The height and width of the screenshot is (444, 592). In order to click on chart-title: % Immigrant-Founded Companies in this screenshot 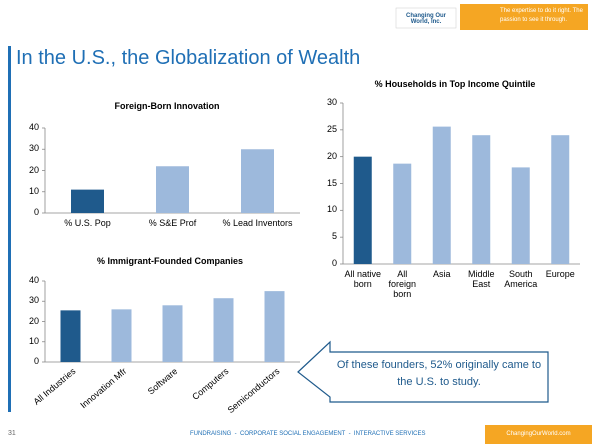, I will do `click(169, 261)`.